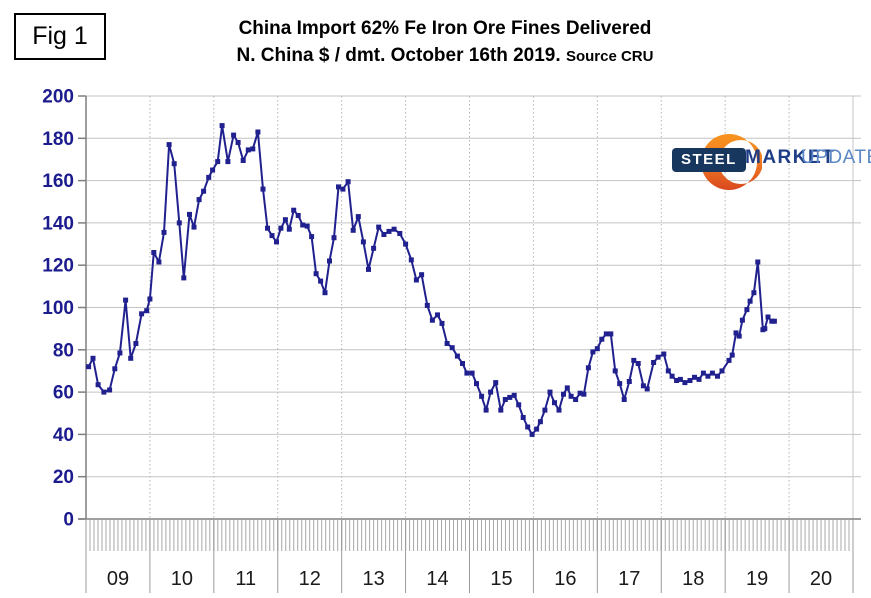 Image resolution: width=871 pixels, height=598 pixels. Describe the element at coordinates (629, 579) in the screenshot. I see `x-tick-label: 17` at that location.